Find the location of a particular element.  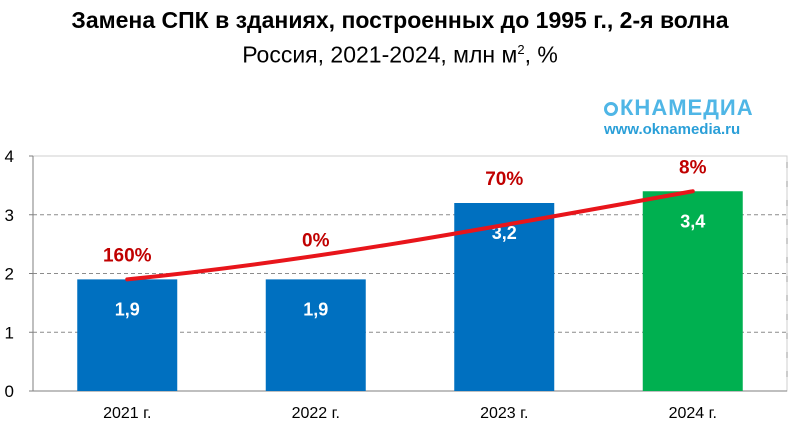

logo-ring-icon is located at coordinates (611, 109).